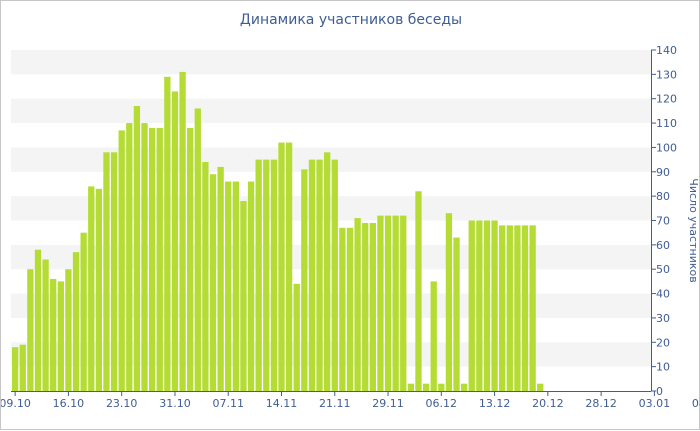  Describe the element at coordinates (122, 403) in the screenshot. I see `x-tick-label: 23.10` at that location.